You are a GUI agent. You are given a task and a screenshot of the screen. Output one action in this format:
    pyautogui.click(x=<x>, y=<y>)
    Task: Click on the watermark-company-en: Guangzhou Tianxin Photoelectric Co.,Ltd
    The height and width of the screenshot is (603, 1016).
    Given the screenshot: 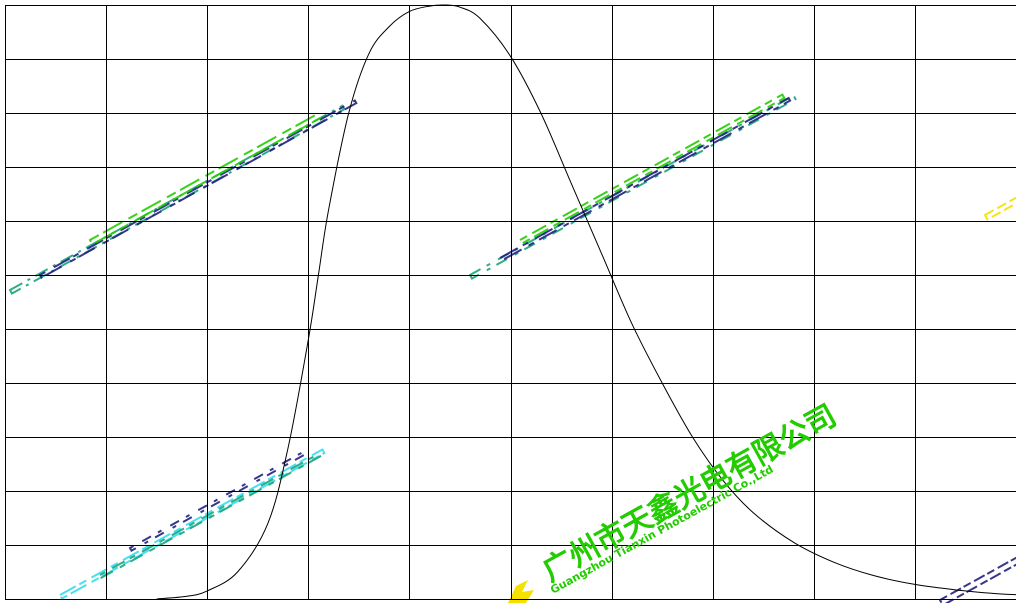 What is the action you would take?
    pyautogui.click(x=661, y=530)
    